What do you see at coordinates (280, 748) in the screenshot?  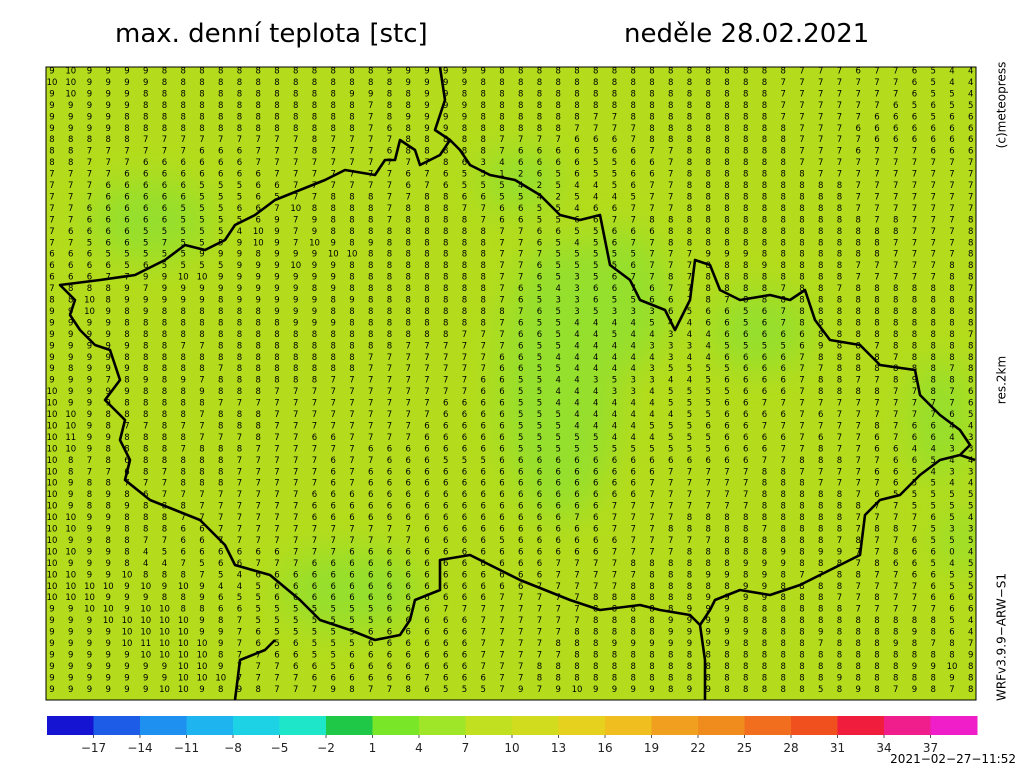 I see `colorbar-tick-label: −5` at bounding box center [280, 748].